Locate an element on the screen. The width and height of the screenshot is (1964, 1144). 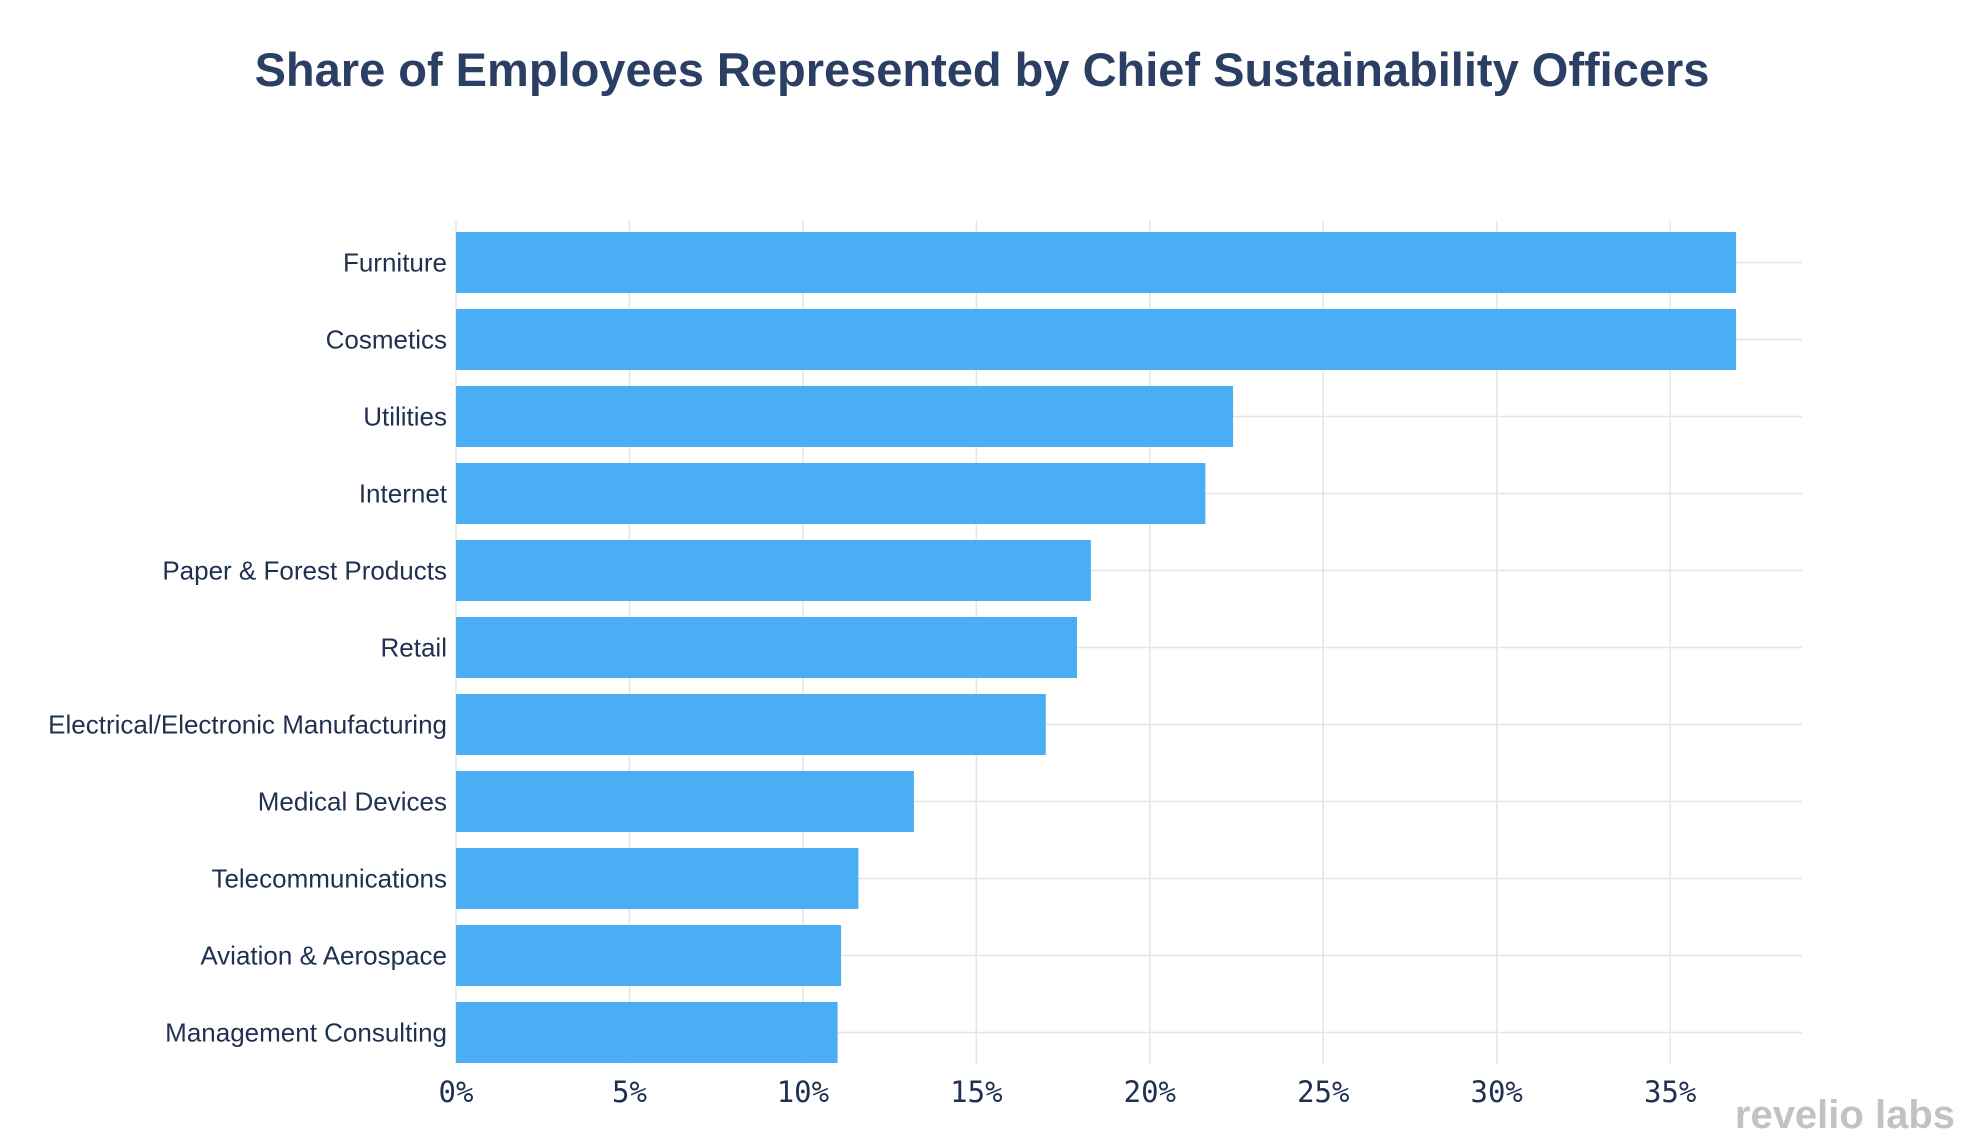
x-tick-label: 30% is located at coordinates (1497, 1092).